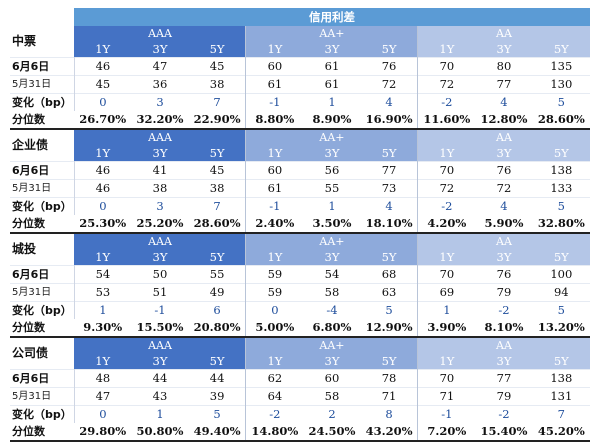 This screenshot has height=442, width=600. I want to click on section-name: 企业债, so click(30, 145).